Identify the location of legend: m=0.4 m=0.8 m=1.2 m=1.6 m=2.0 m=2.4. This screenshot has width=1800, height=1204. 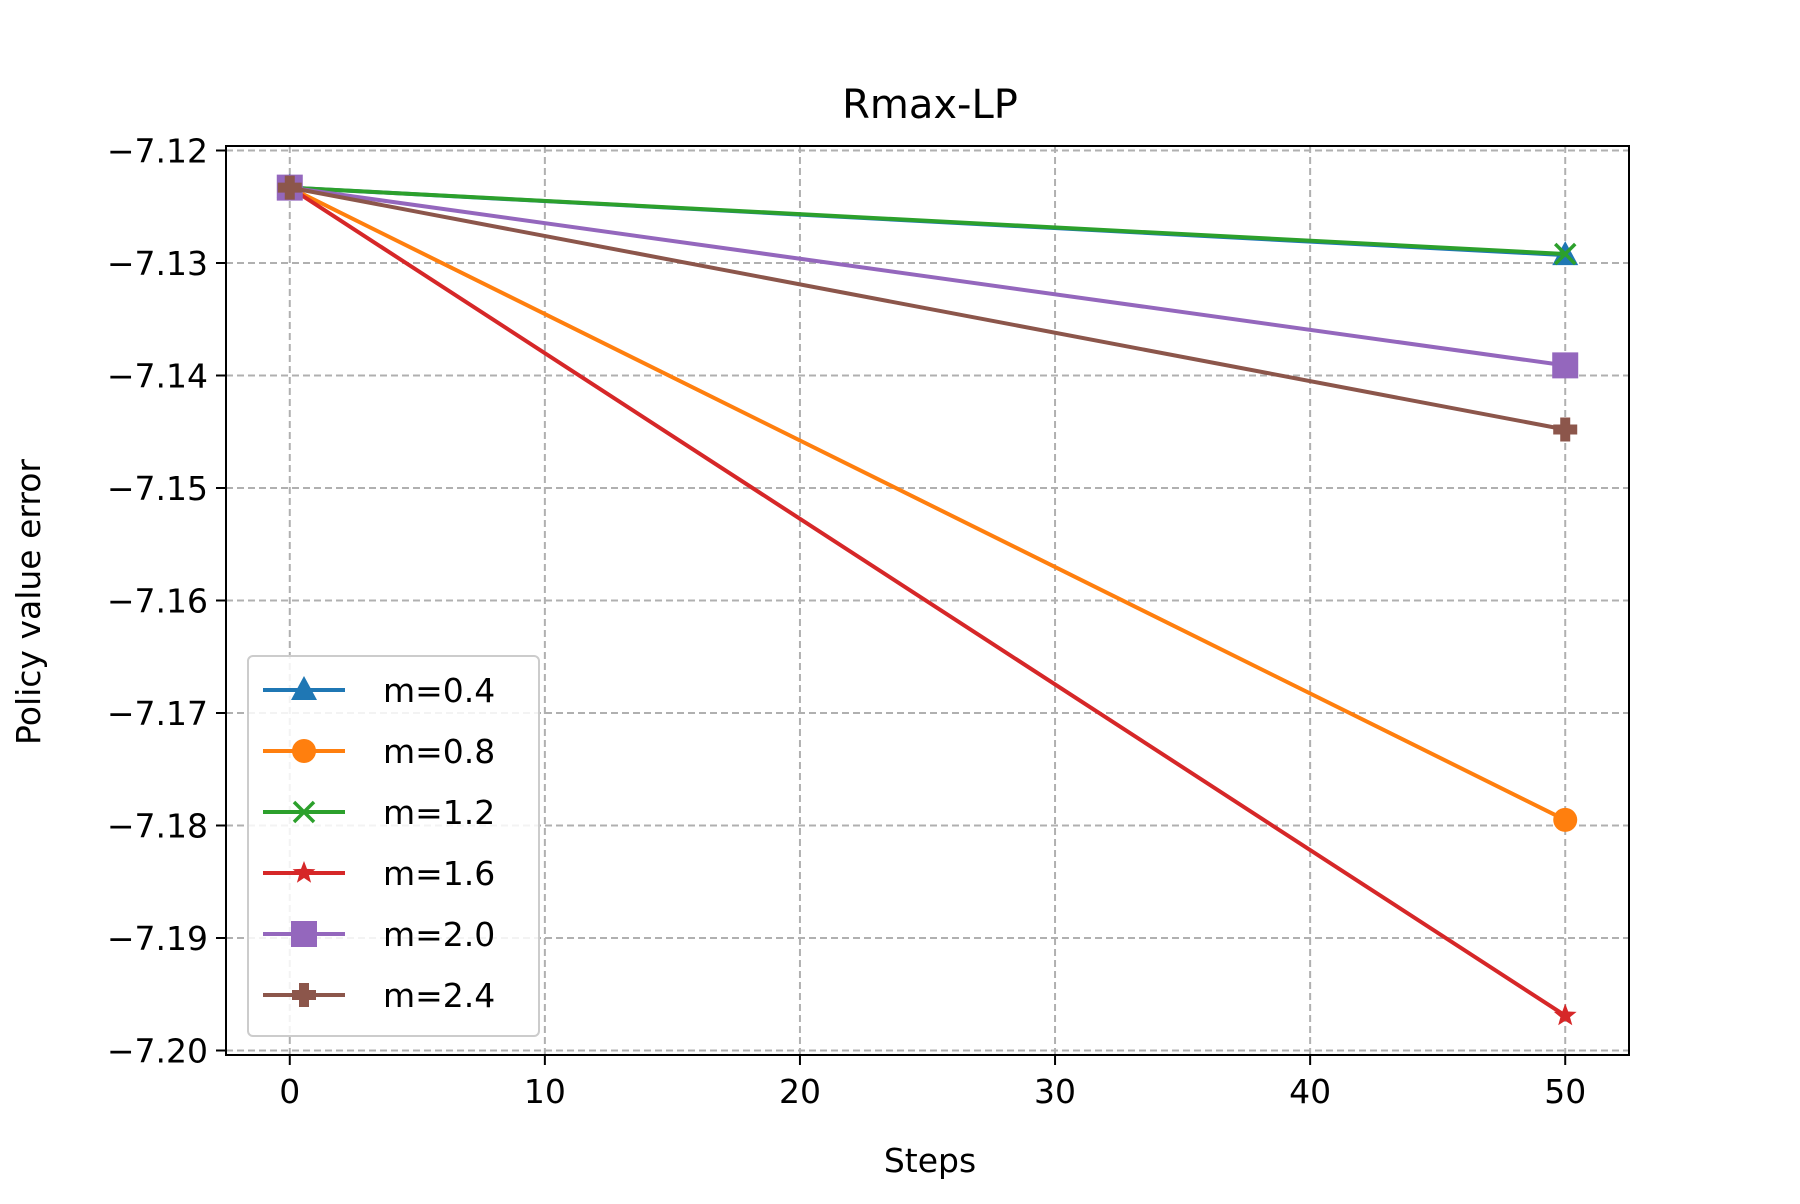
(393, 846).